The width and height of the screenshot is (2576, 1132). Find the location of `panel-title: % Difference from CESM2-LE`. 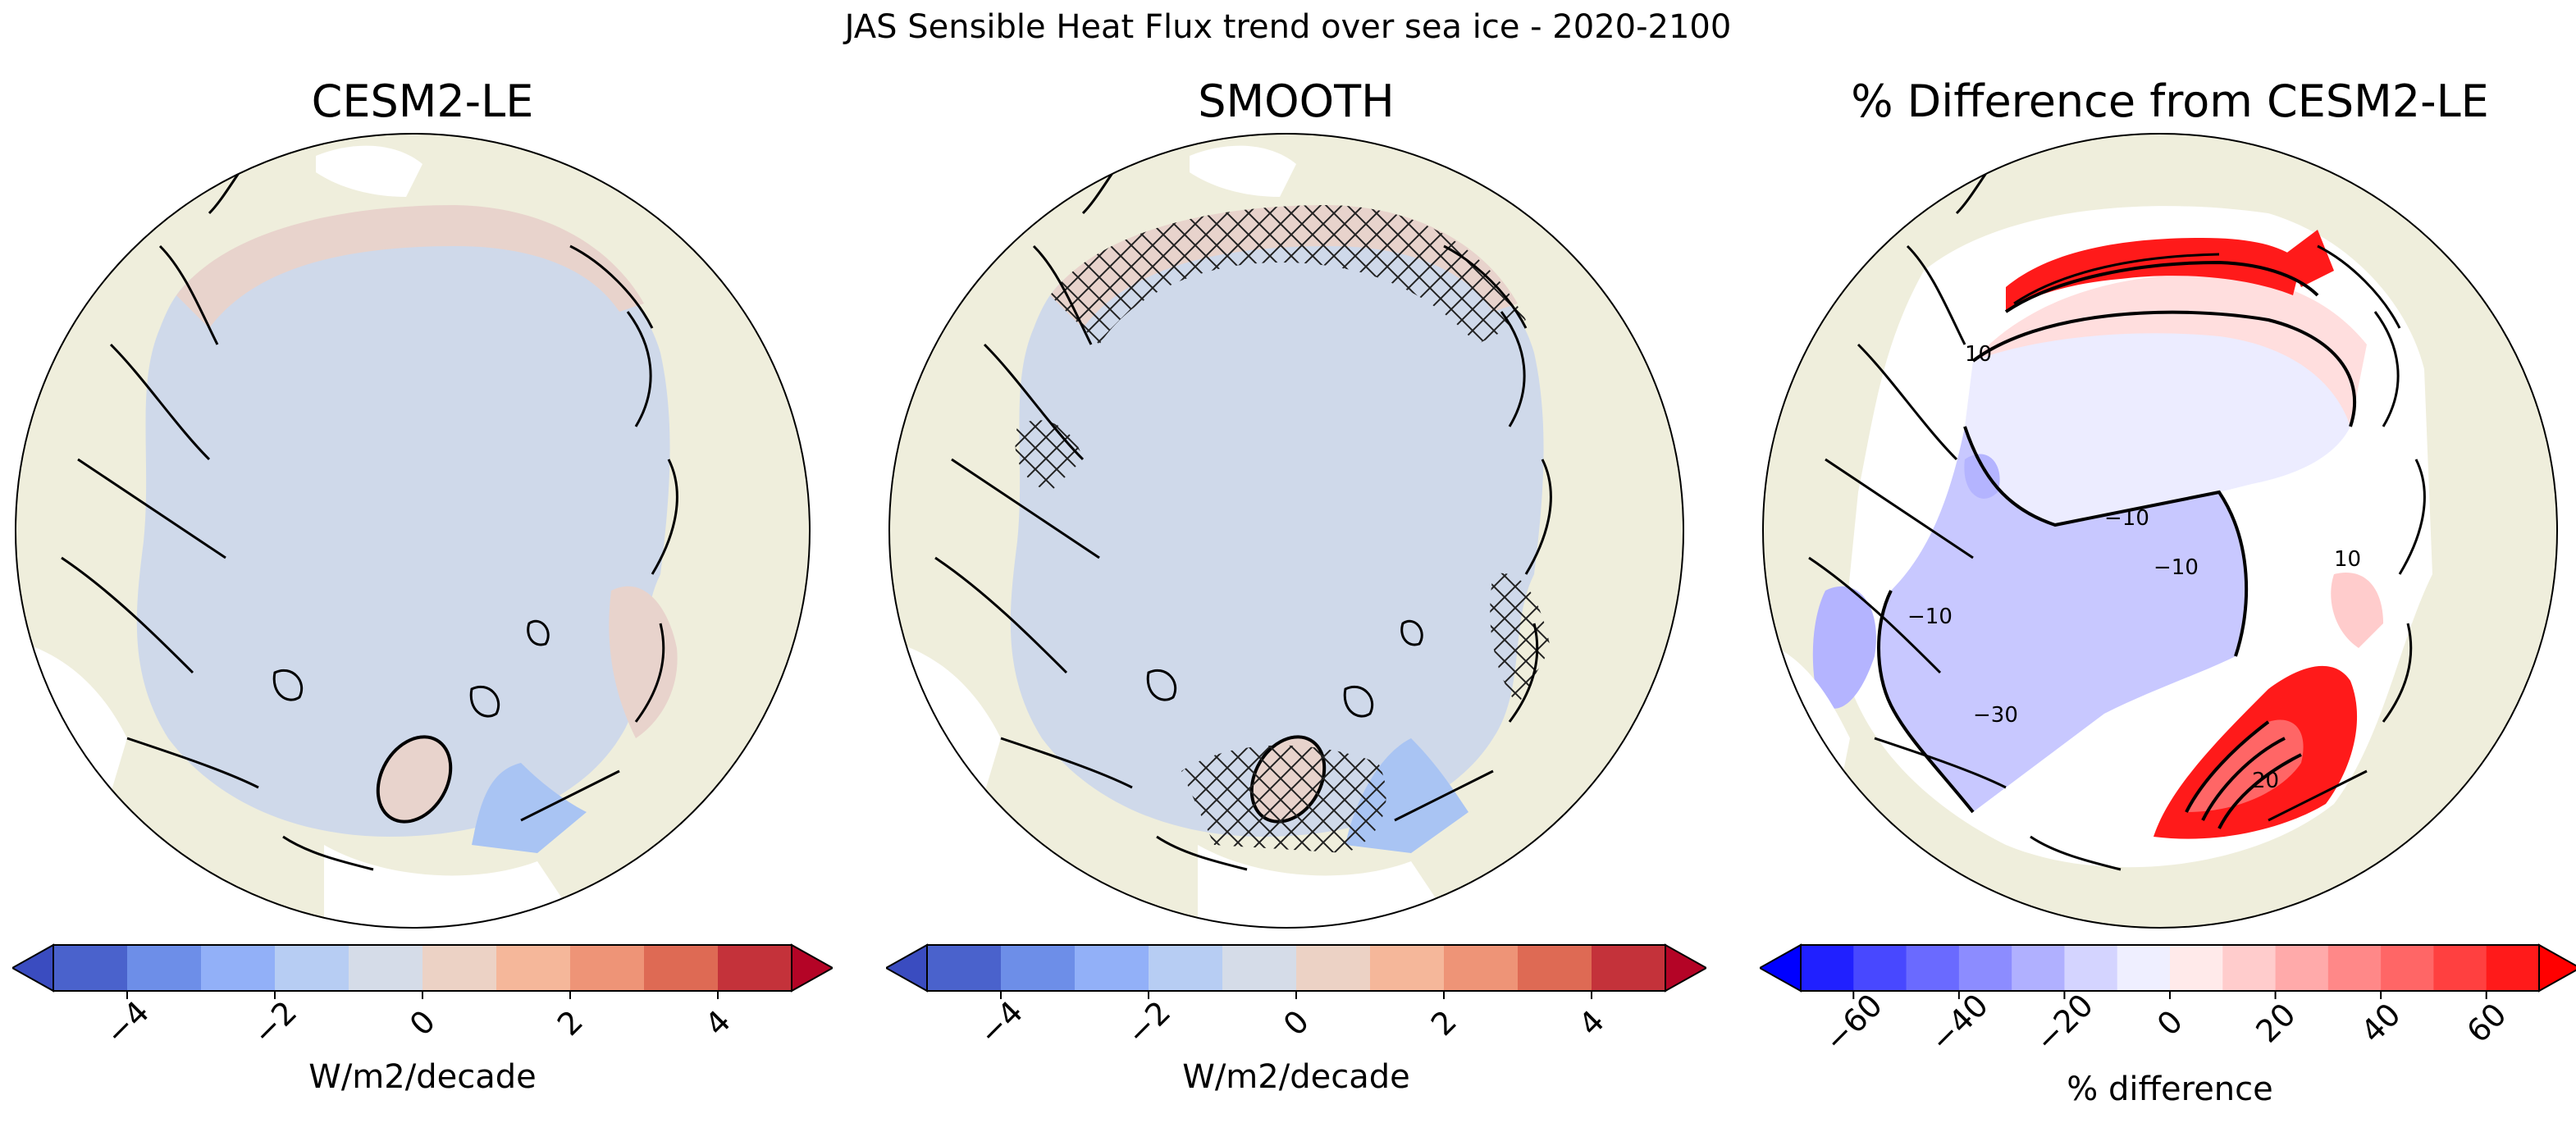

panel-title: % Difference from CESM2-LE is located at coordinates (2170, 101).